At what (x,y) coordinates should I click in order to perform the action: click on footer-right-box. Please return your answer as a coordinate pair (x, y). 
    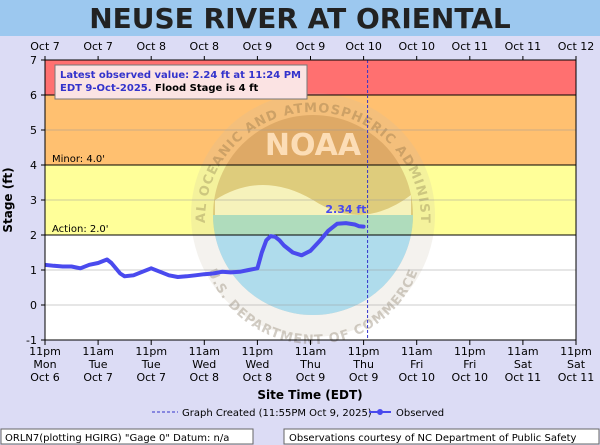
    Looking at the image, I should click on (441, 436).